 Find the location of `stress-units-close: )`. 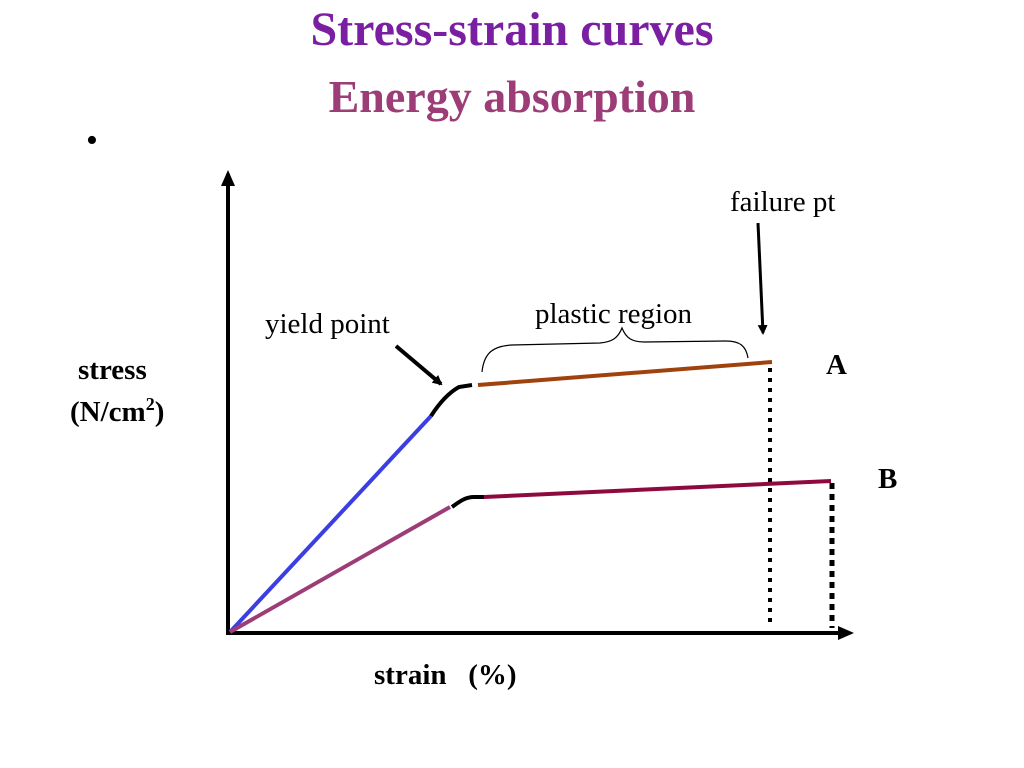

stress-units-close: ) is located at coordinates (160, 412).